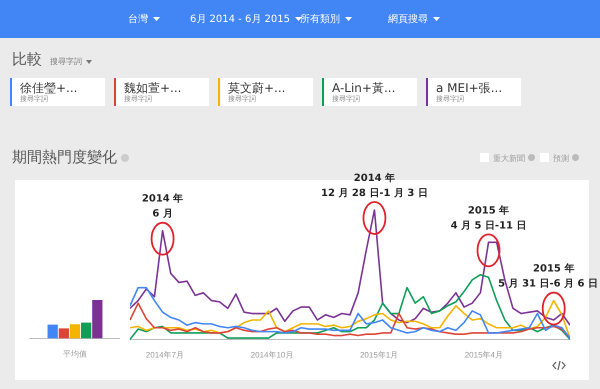 This screenshot has width=600, height=389. What do you see at coordinates (488, 218) in the screenshot?
I see `annotation: 2015 年 4 月 5 日-11 日` at bounding box center [488, 218].